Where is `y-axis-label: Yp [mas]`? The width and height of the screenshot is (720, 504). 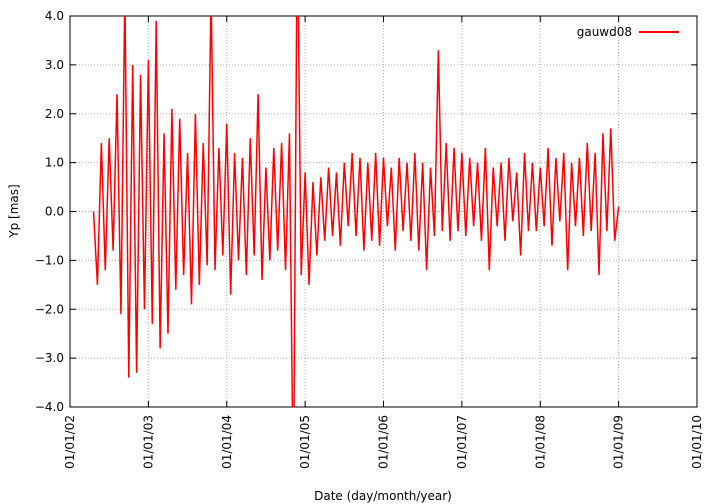 y-axis-label: Yp [mas] is located at coordinates (14, 211).